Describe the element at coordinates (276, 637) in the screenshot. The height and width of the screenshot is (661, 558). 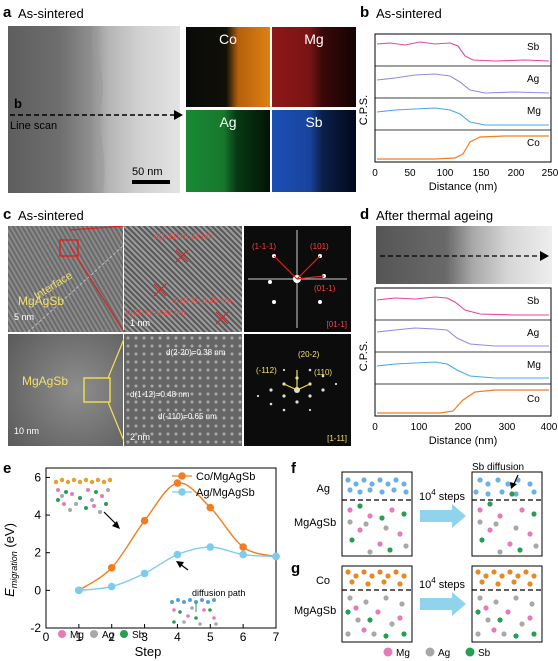
I see `e-xtick-label: 7` at that location.